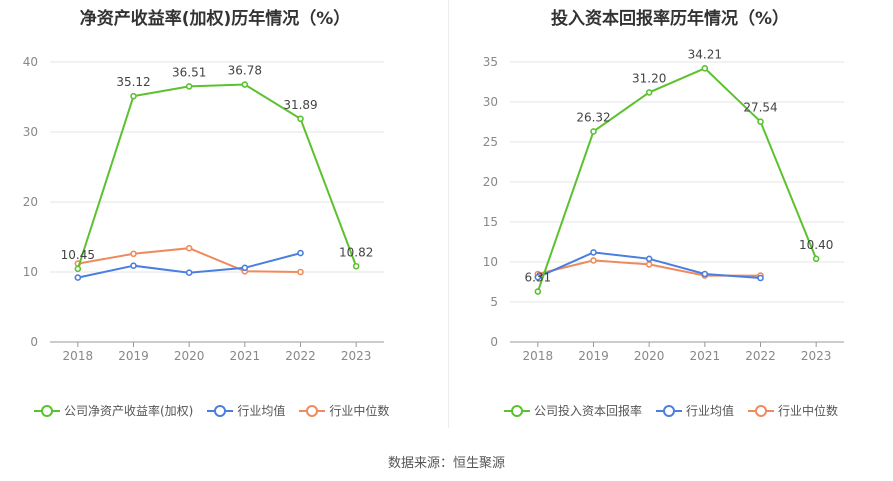 This screenshot has height=481, width=893. Describe the element at coordinates (490, 222) in the screenshot. I see `y-tick-label: 15` at that location.